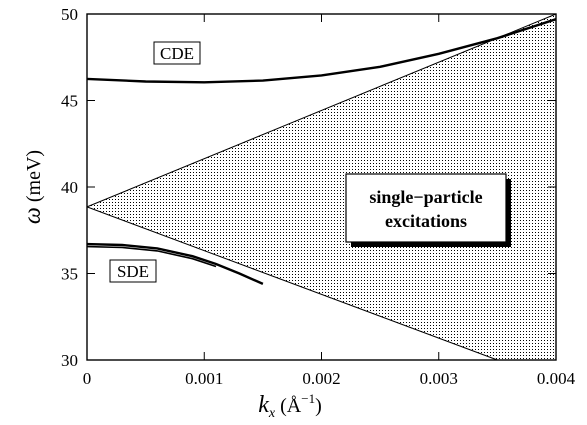  Describe the element at coordinates (69, 14) in the screenshot. I see `y-tick-label: 50` at that location.